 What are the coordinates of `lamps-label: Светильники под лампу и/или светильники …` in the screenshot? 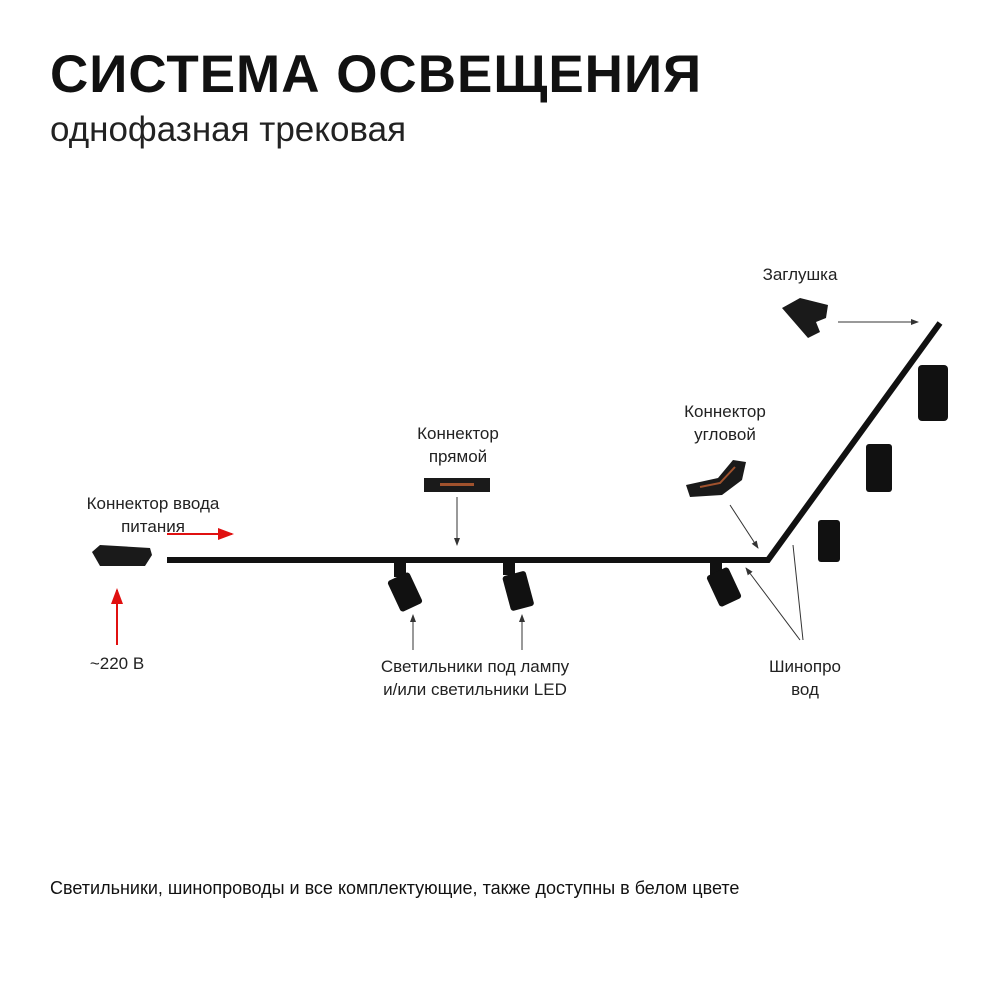 It's located at (475, 678).